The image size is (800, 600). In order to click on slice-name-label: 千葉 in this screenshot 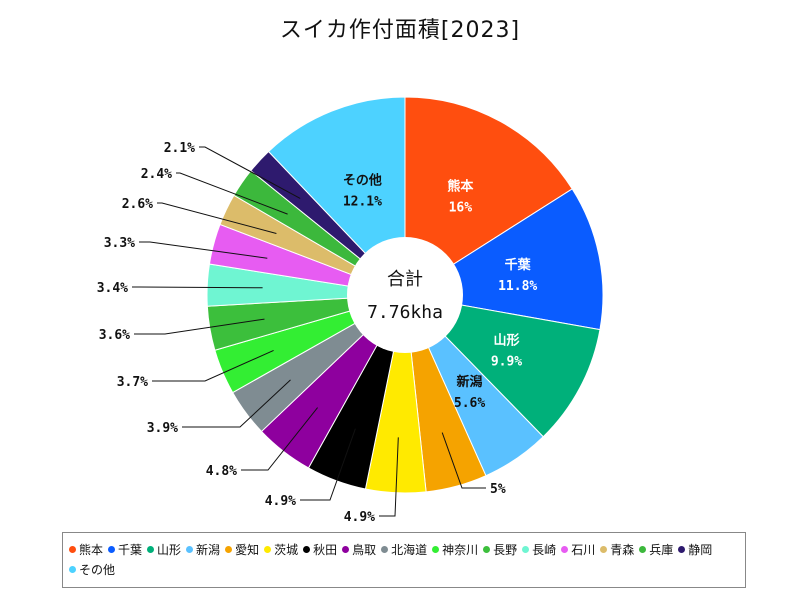, I will do `click(518, 265)`.